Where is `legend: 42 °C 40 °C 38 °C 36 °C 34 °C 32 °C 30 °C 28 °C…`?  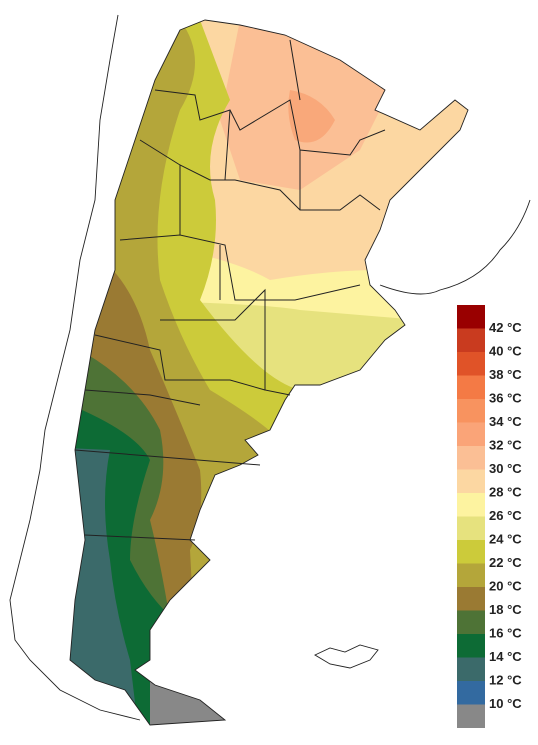
legend: 42 °C 40 °C 38 °C 36 °C 34 °C 32 °C 30 °C 28 °C… is located at coordinates (489, 516).